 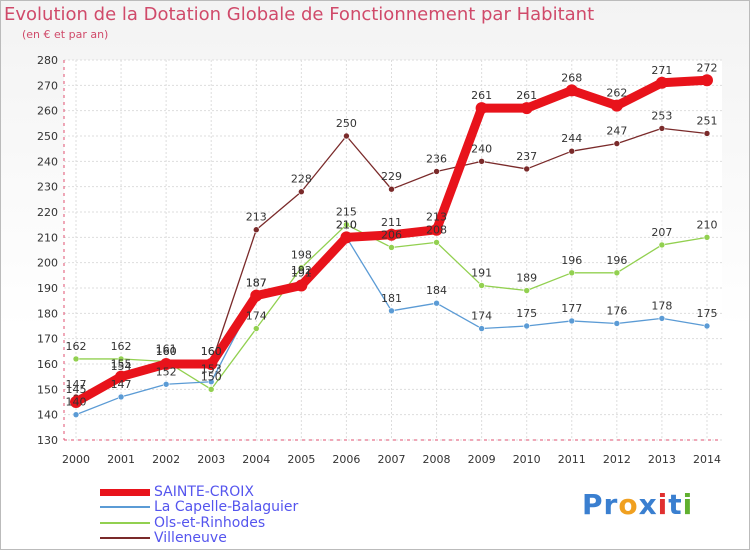 What do you see at coordinates (47, 313) in the screenshot?
I see `y-tick-label: 180` at bounding box center [47, 313].